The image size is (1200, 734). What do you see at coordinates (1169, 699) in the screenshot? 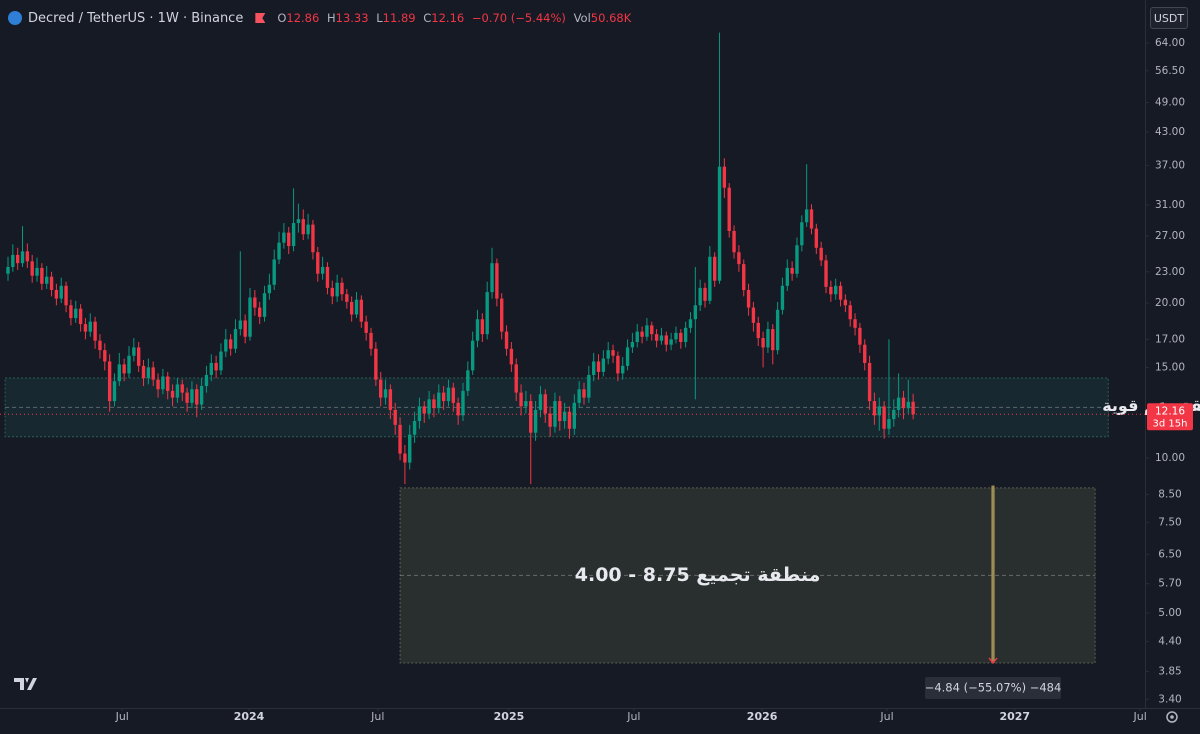
I see `y-tick-label: 3.40` at bounding box center [1169, 699].